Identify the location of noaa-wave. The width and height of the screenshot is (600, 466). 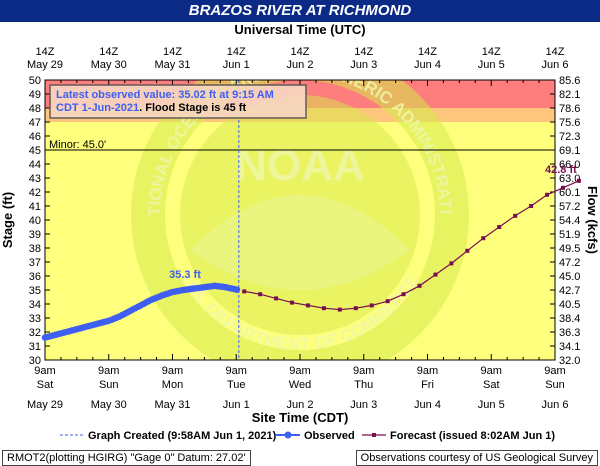
(300, 242).